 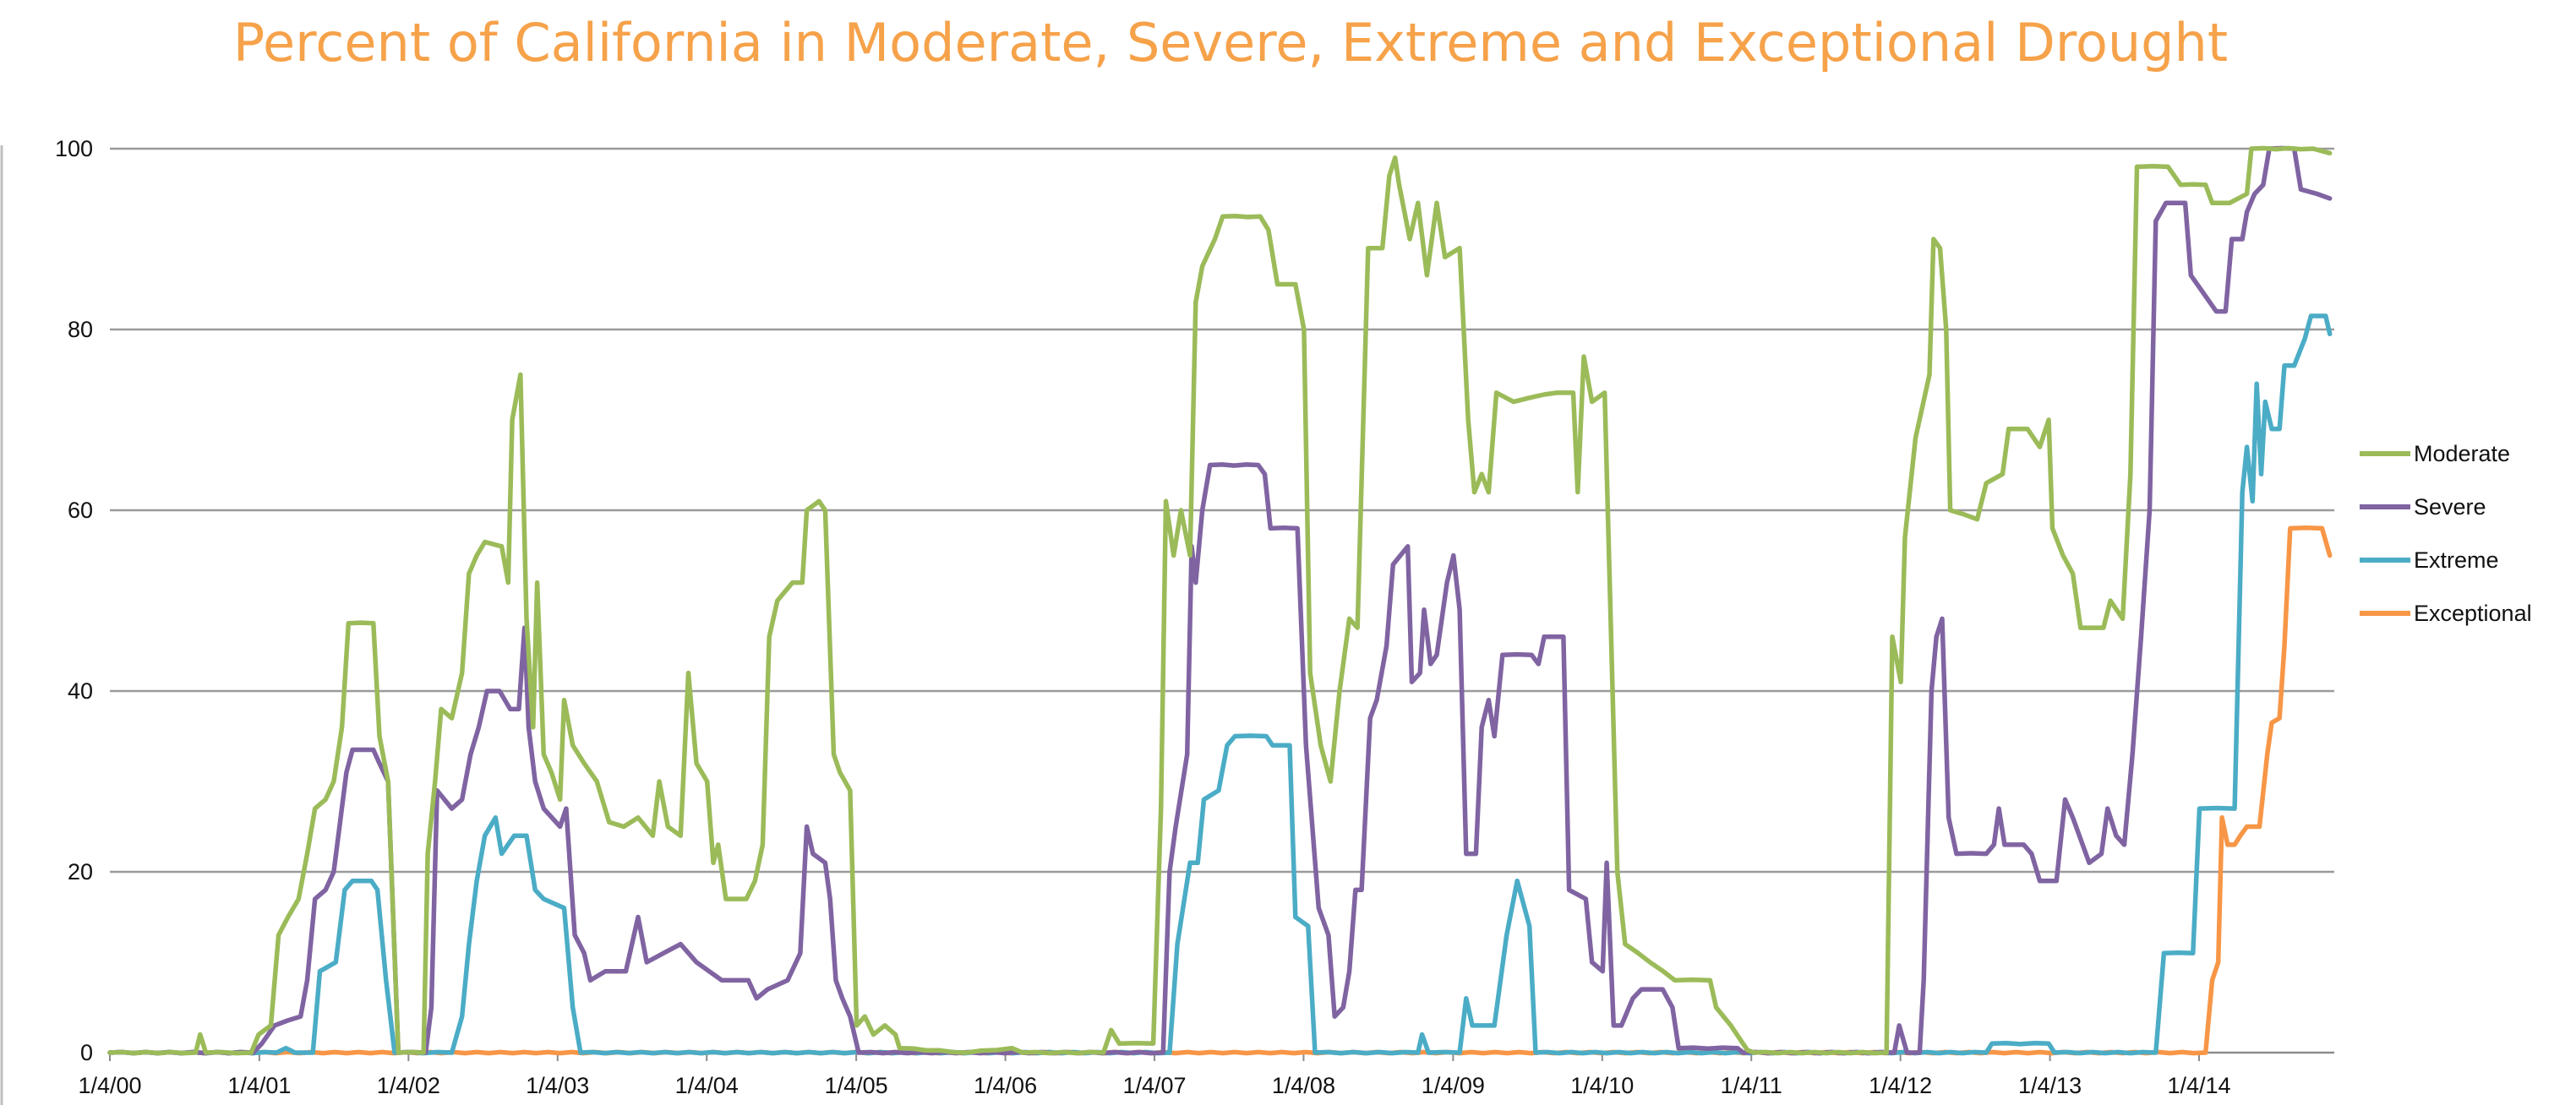 What do you see at coordinates (2462, 453) in the screenshot?
I see `legend-label-moderate: Moderate` at bounding box center [2462, 453].